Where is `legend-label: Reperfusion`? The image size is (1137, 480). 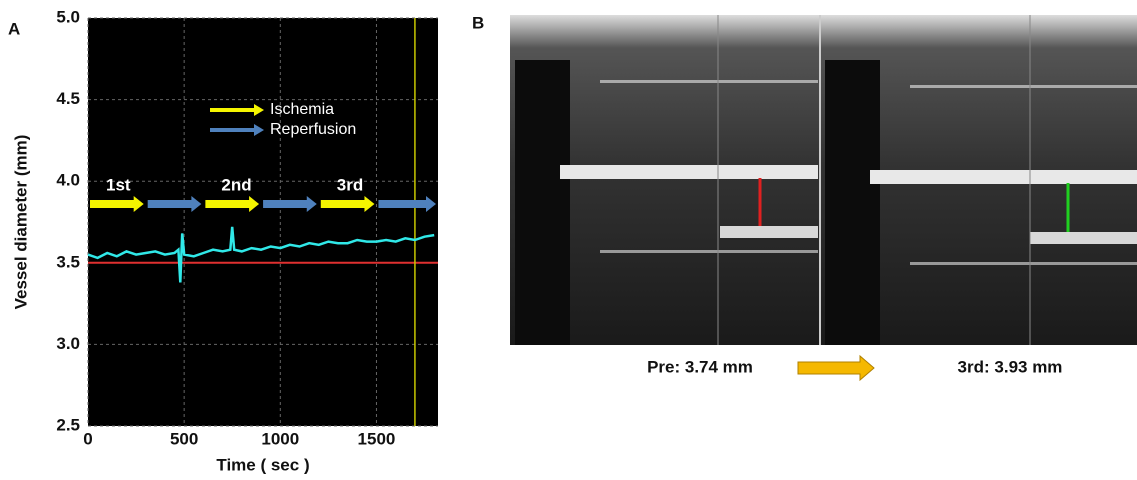 legend-label: Reperfusion is located at coordinates (313, 129).